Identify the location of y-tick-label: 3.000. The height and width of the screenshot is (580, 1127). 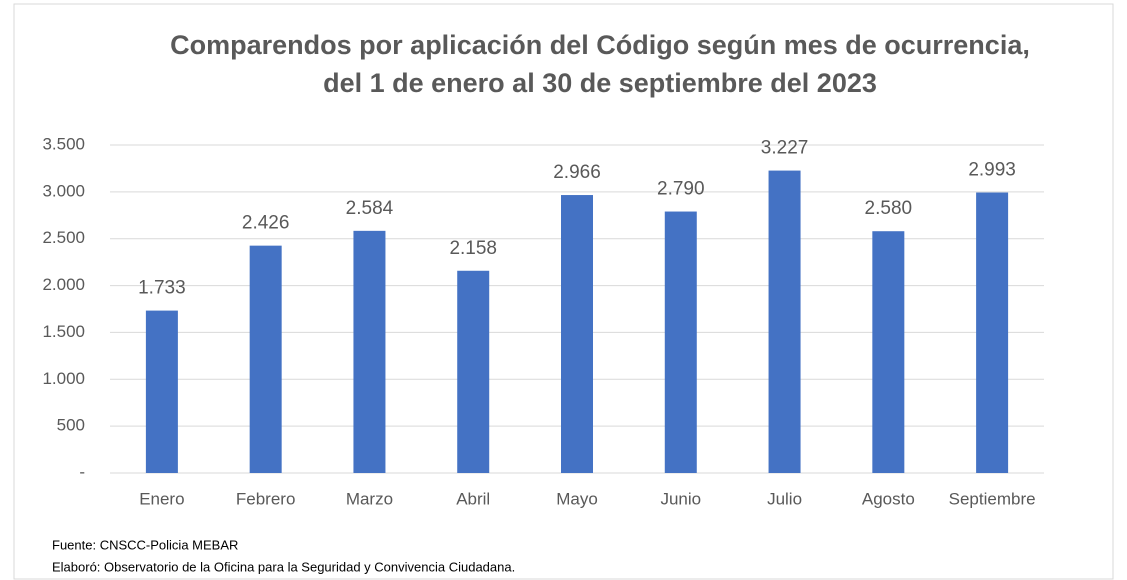
(63, 190).